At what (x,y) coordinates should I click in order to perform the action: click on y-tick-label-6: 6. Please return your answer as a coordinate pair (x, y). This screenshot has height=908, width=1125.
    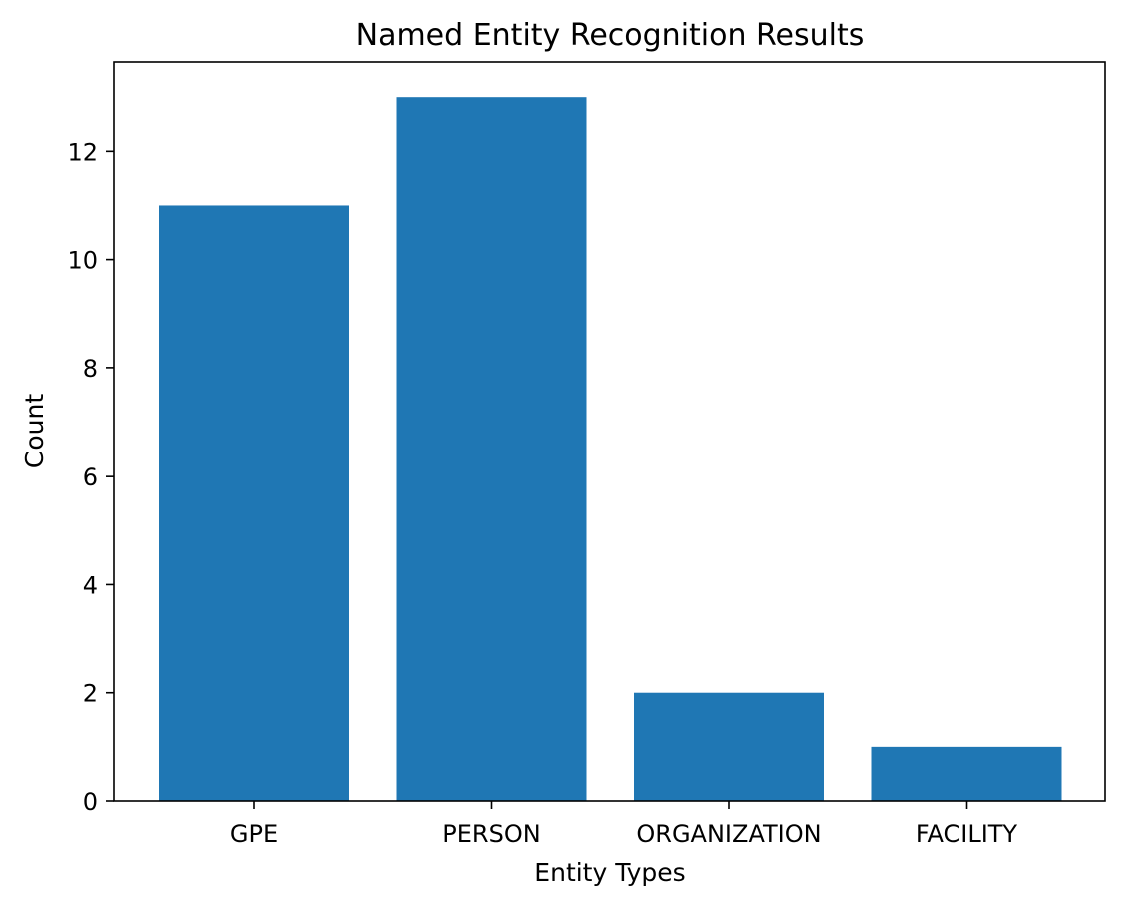
    Looking at the image, I should click on (90, 477).